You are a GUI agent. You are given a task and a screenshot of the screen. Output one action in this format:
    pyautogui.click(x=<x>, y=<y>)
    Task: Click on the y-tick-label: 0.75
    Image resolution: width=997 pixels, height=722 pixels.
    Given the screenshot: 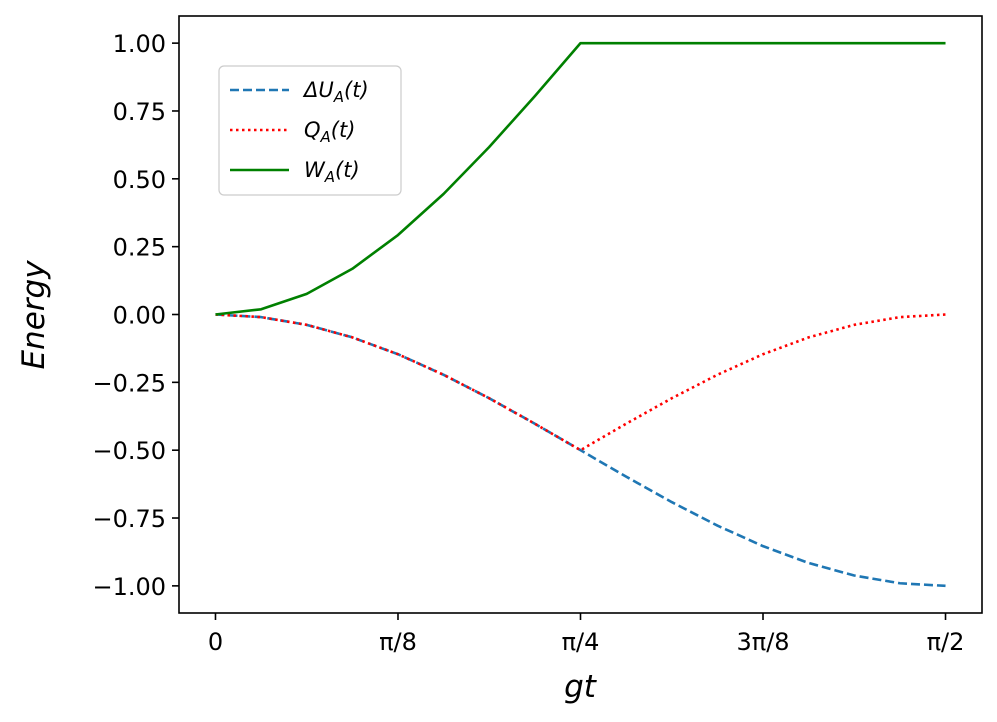 What is the action you would take?
    pyautogui.click(x=139, y=112)
    